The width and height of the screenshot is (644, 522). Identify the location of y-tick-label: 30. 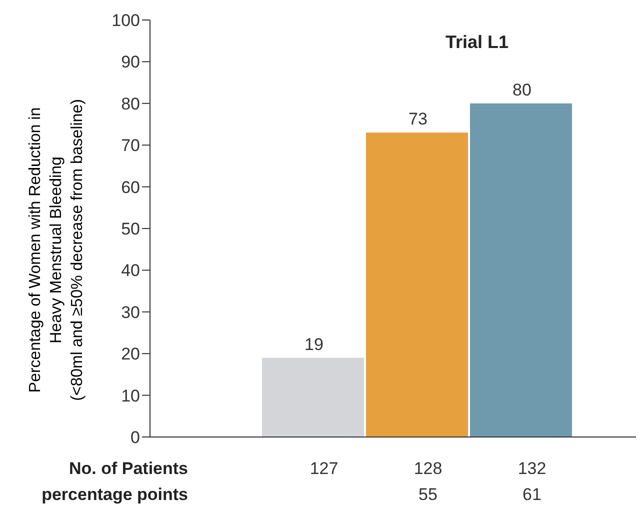
(130, 312).